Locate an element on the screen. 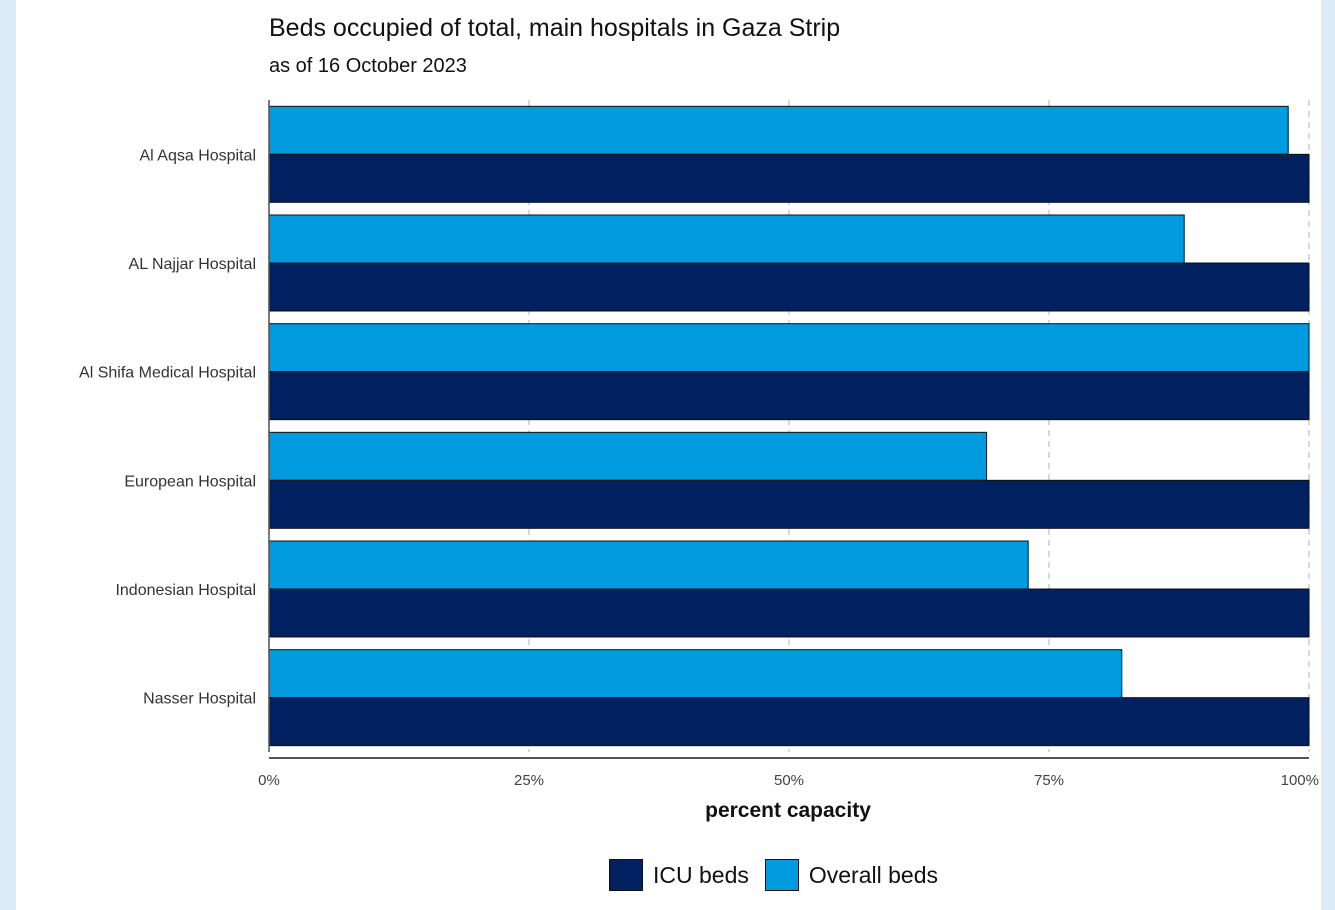 The image size is (1335, 910). category-label: Al Aqsa Hospital is located at coordinates (197, 155).